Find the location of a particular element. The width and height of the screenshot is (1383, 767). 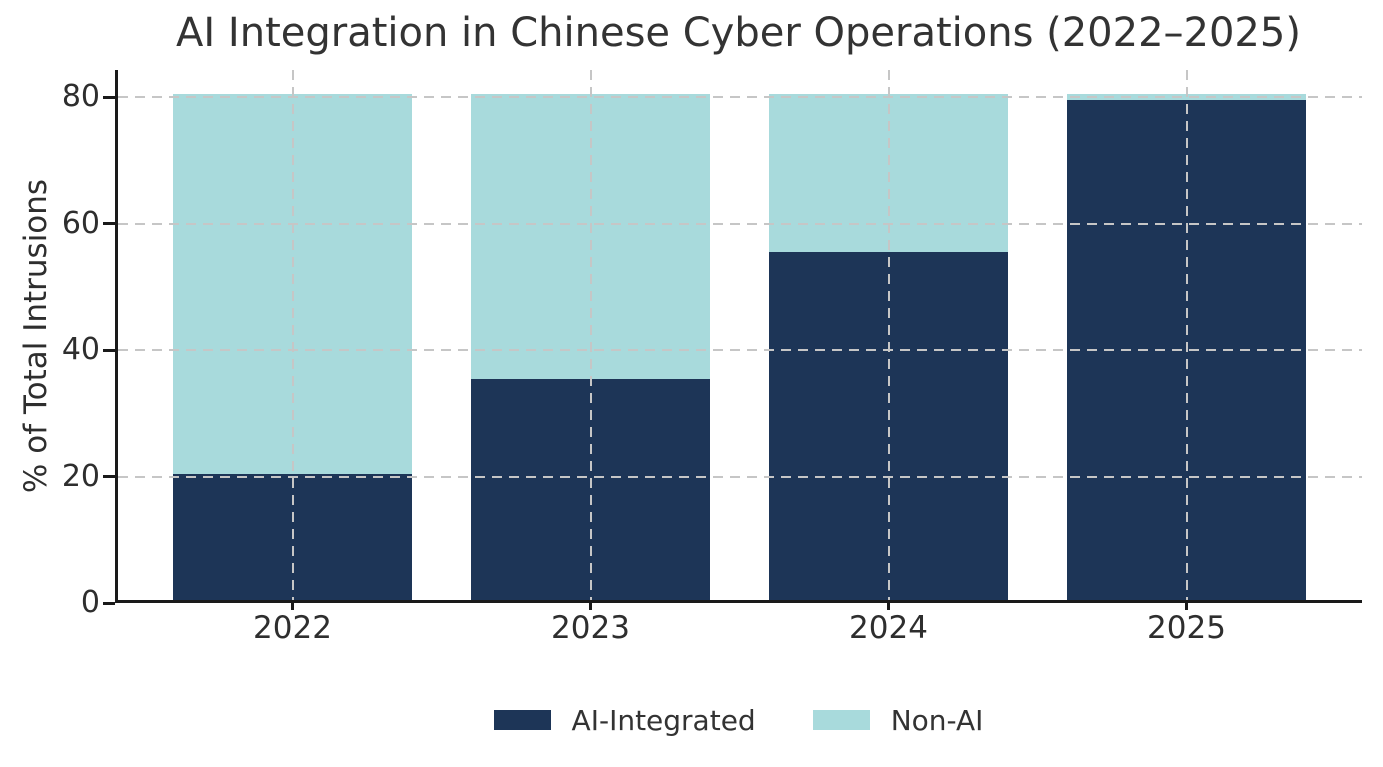

y-tick-label-0: 0 is located at coordinates (90, 602).